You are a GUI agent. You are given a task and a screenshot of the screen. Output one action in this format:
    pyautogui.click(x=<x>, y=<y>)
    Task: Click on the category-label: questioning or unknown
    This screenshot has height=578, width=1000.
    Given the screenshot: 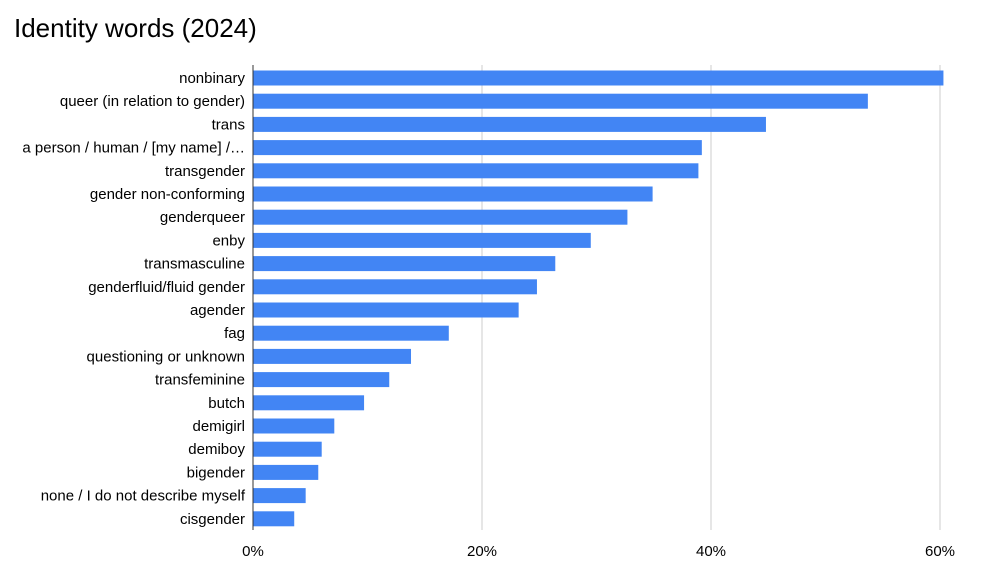 What is the action you would take?
    pyautogui.click(x=166, y=356)
    